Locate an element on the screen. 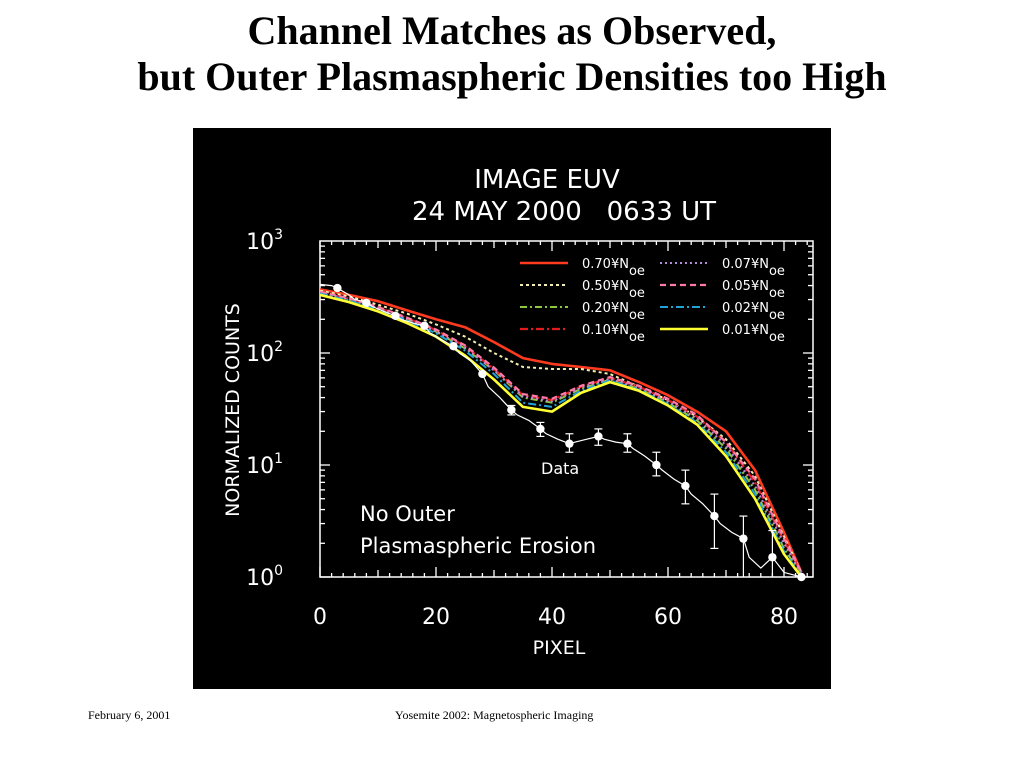 This screenshot has width=1024, height=768. y-tick-label: 10² is located at coordinates (264, 353).